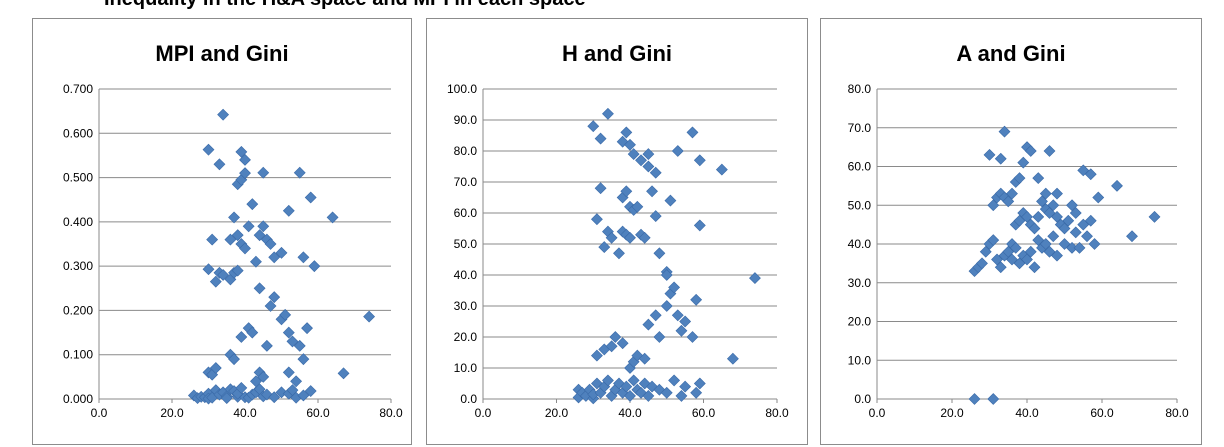 Image resolution: width=1224 pixels, height=447 pixels. What do you see at coordinates (466, 120) in the screenshot?
I see `y-tick-label: 90.0` at bounding box center [466, 120].